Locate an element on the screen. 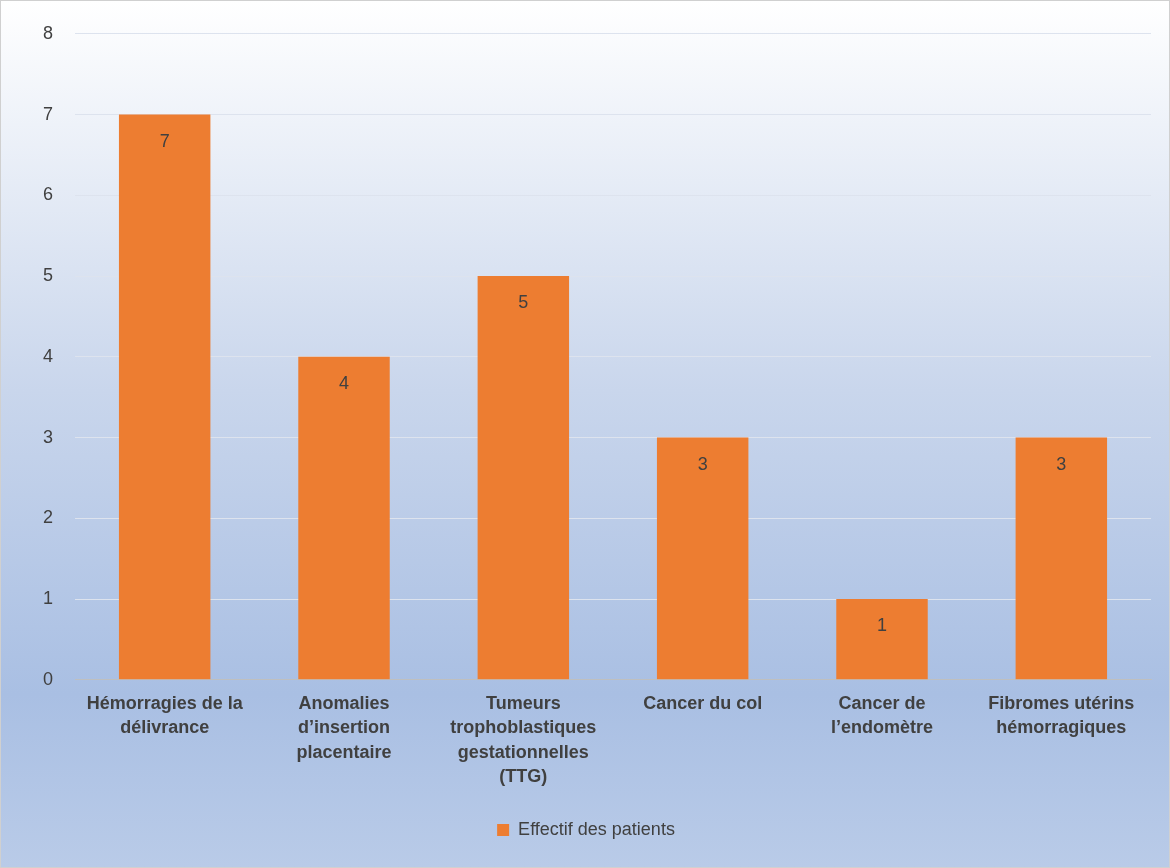 This screenshot has width=1170, height=868. data-label: 5 is located at coordinates (523, 302).